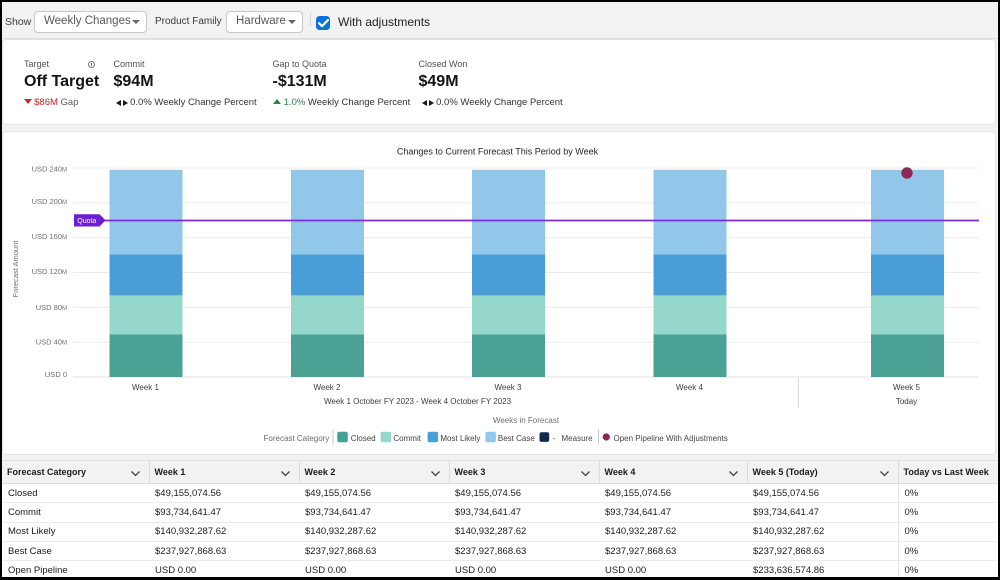  Describe the element at coordinates (526, 420) in the screenshot. I see `svg-text: Weeks in Forecast` at that location.